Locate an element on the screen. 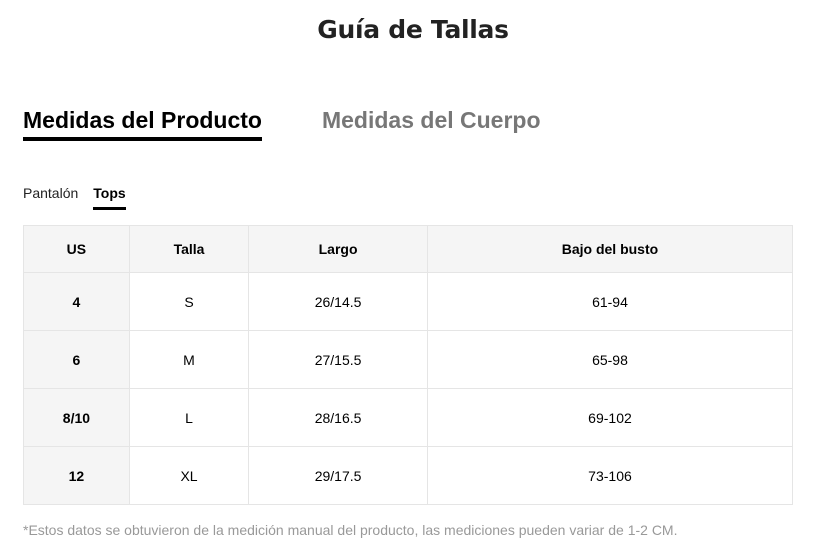 This screenshot has height=548, width=813. category-tabs: Pantalón Tops is located at coordinates (74, 197).